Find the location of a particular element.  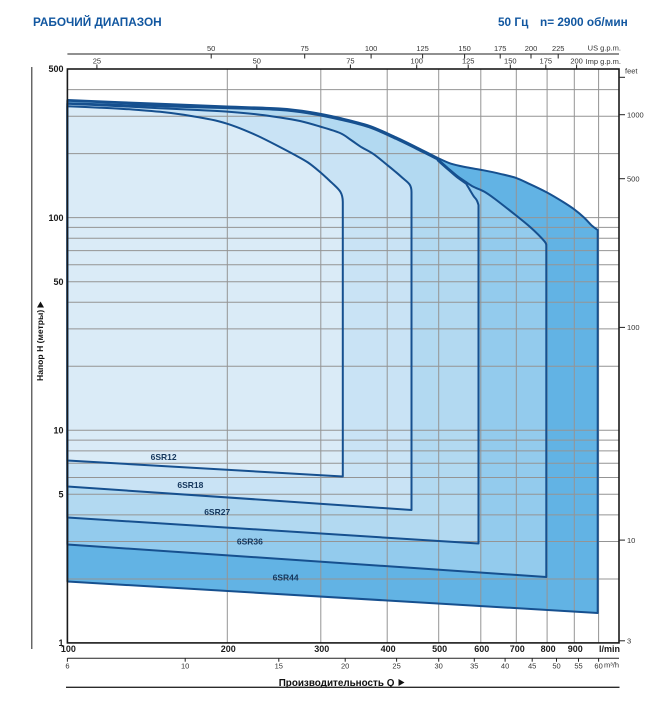

svg-text: US g.p.m. is located at coordinates (604, 48).